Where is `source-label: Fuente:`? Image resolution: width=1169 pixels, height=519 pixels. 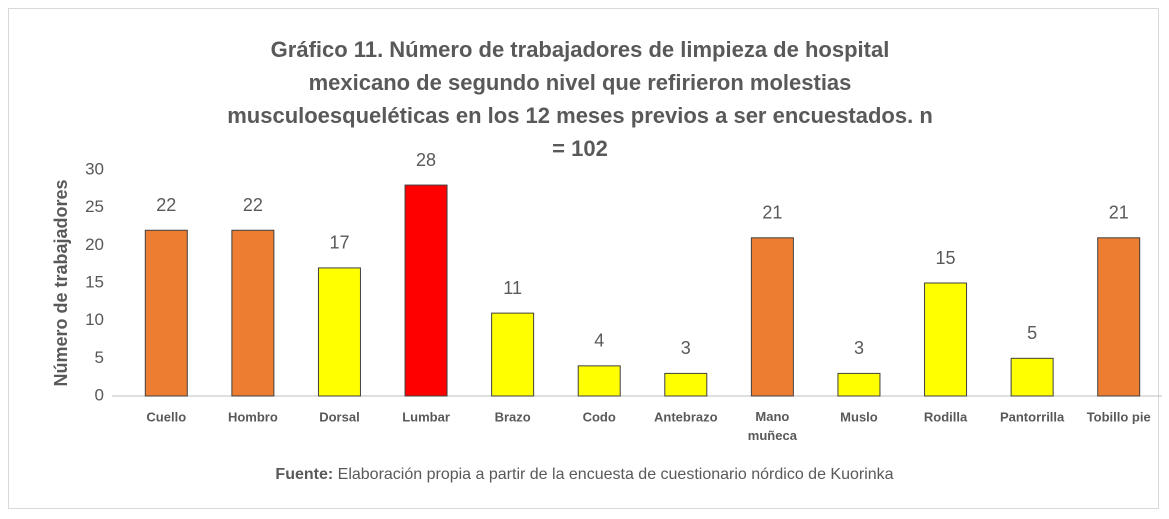
source-label: Fuente: is located at coordinates (304, 474).